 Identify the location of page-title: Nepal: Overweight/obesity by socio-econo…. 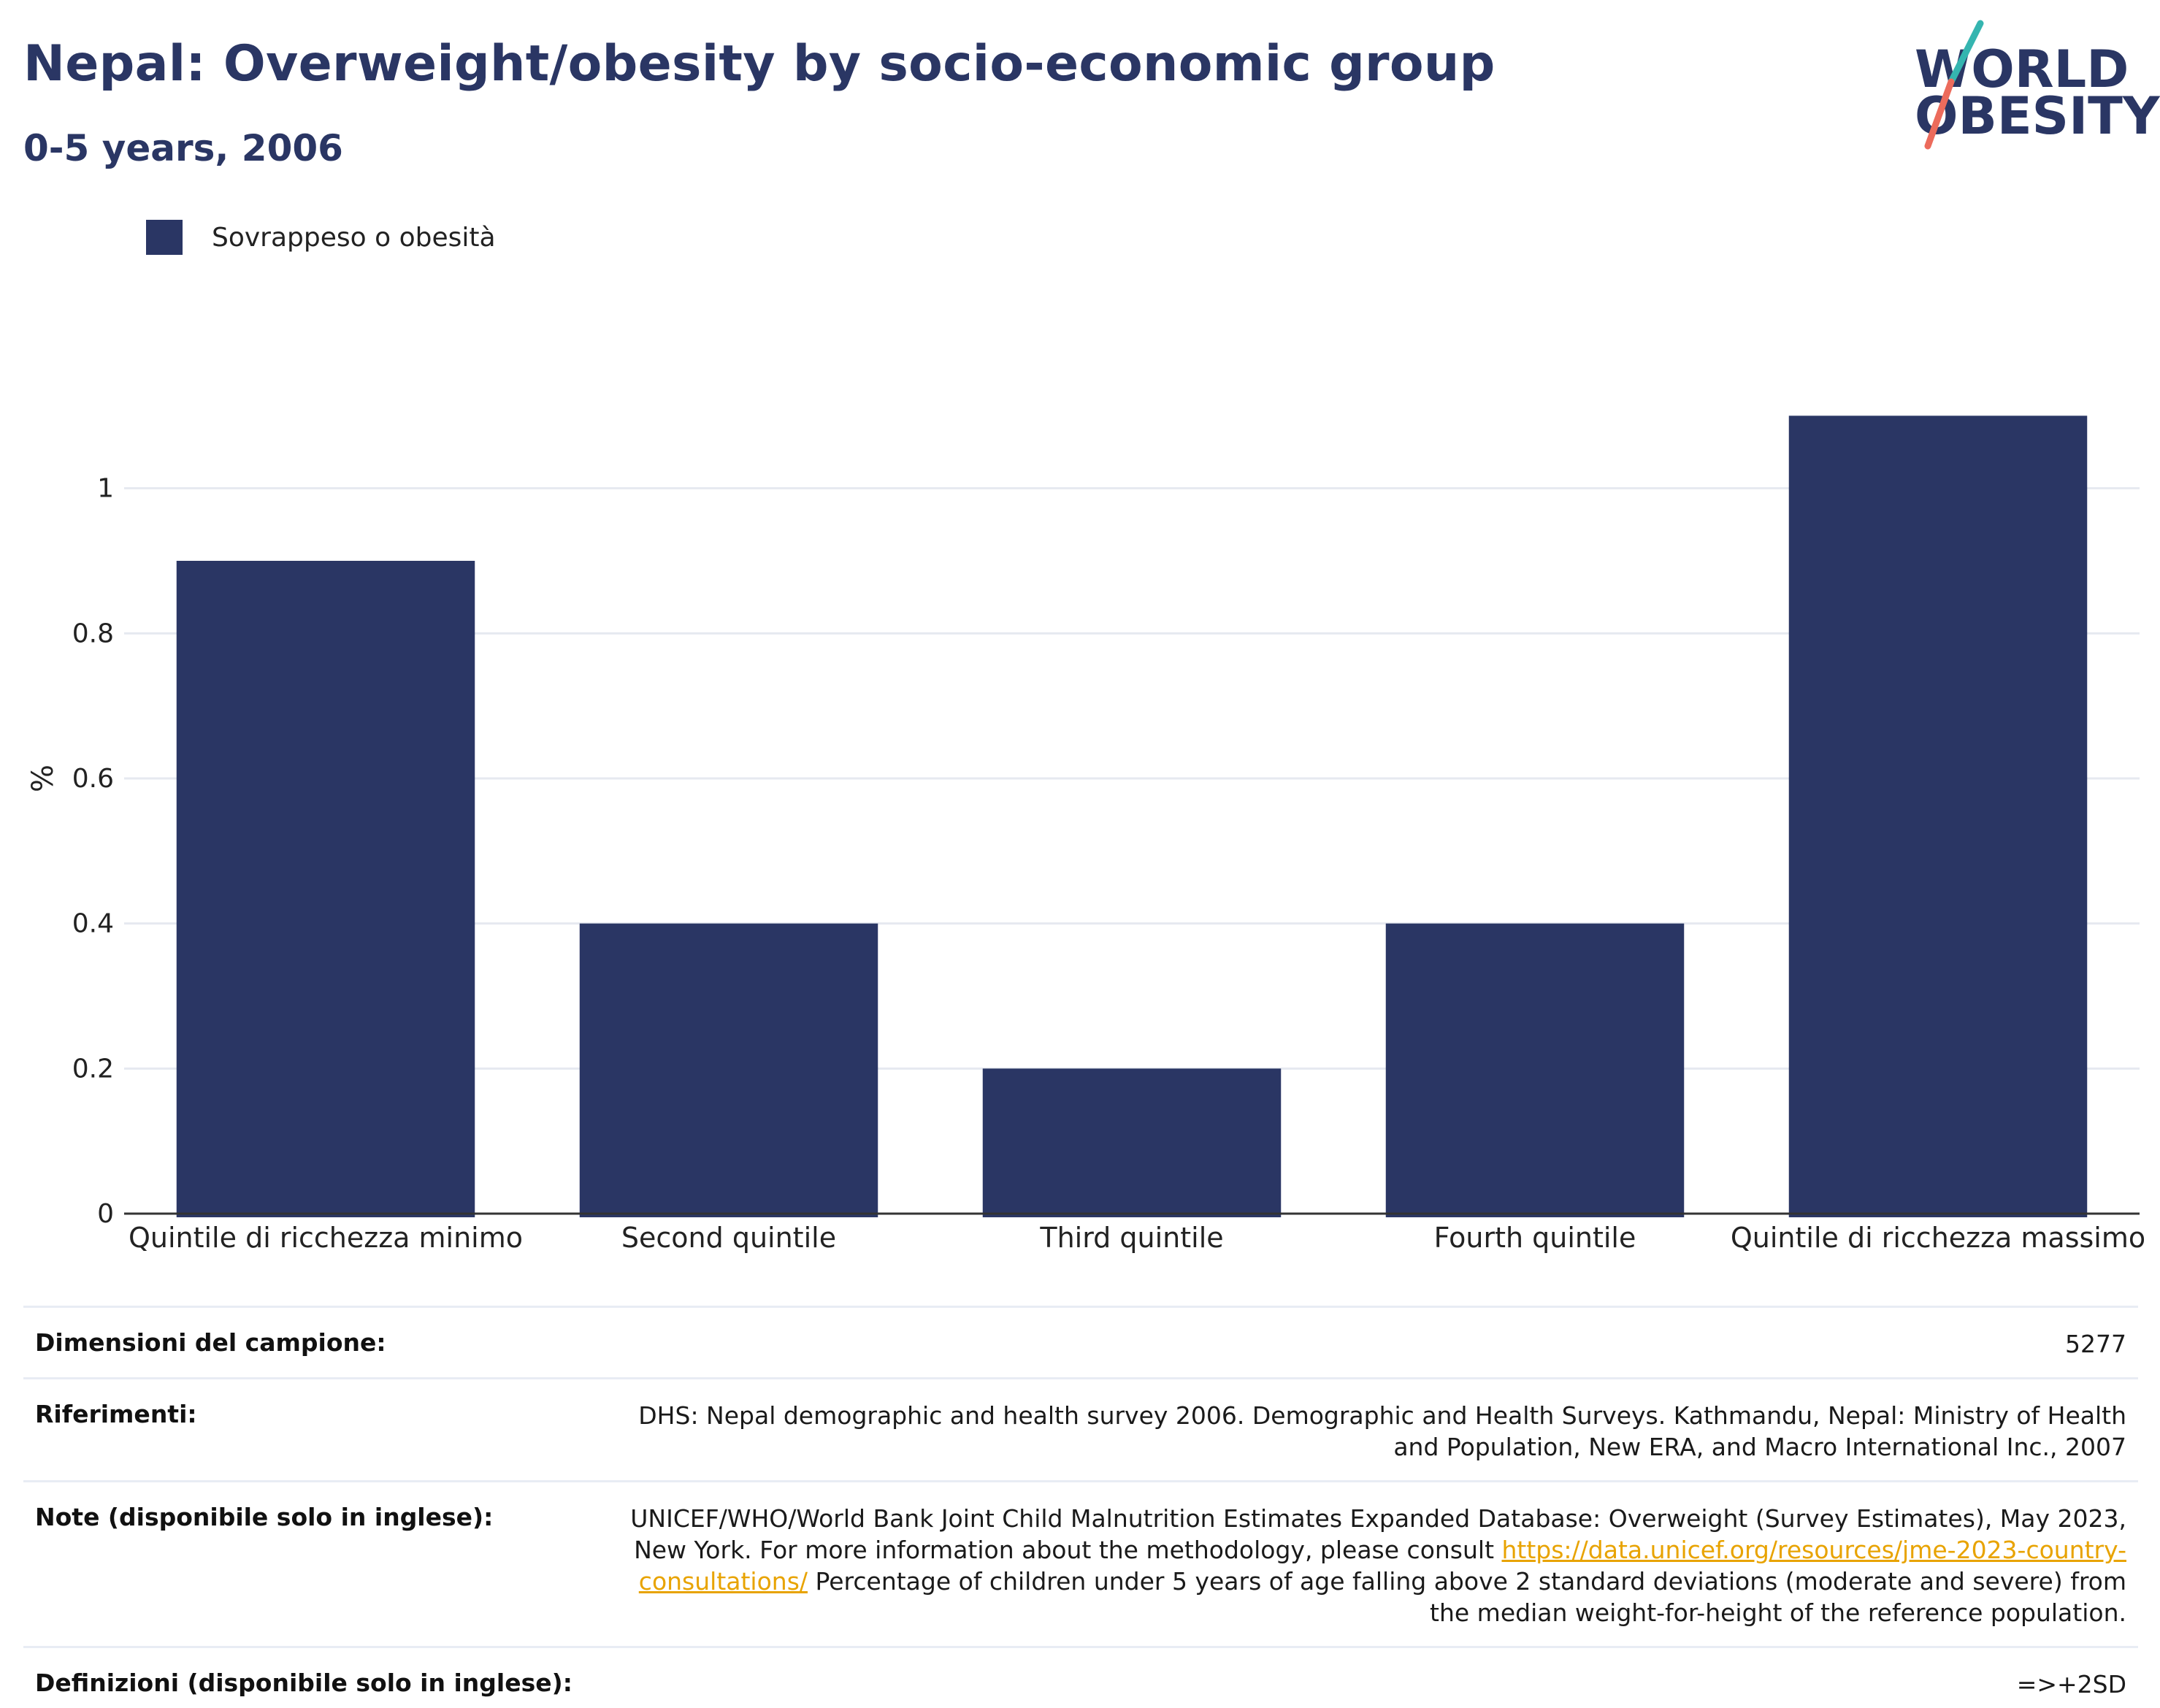
(759, 64).